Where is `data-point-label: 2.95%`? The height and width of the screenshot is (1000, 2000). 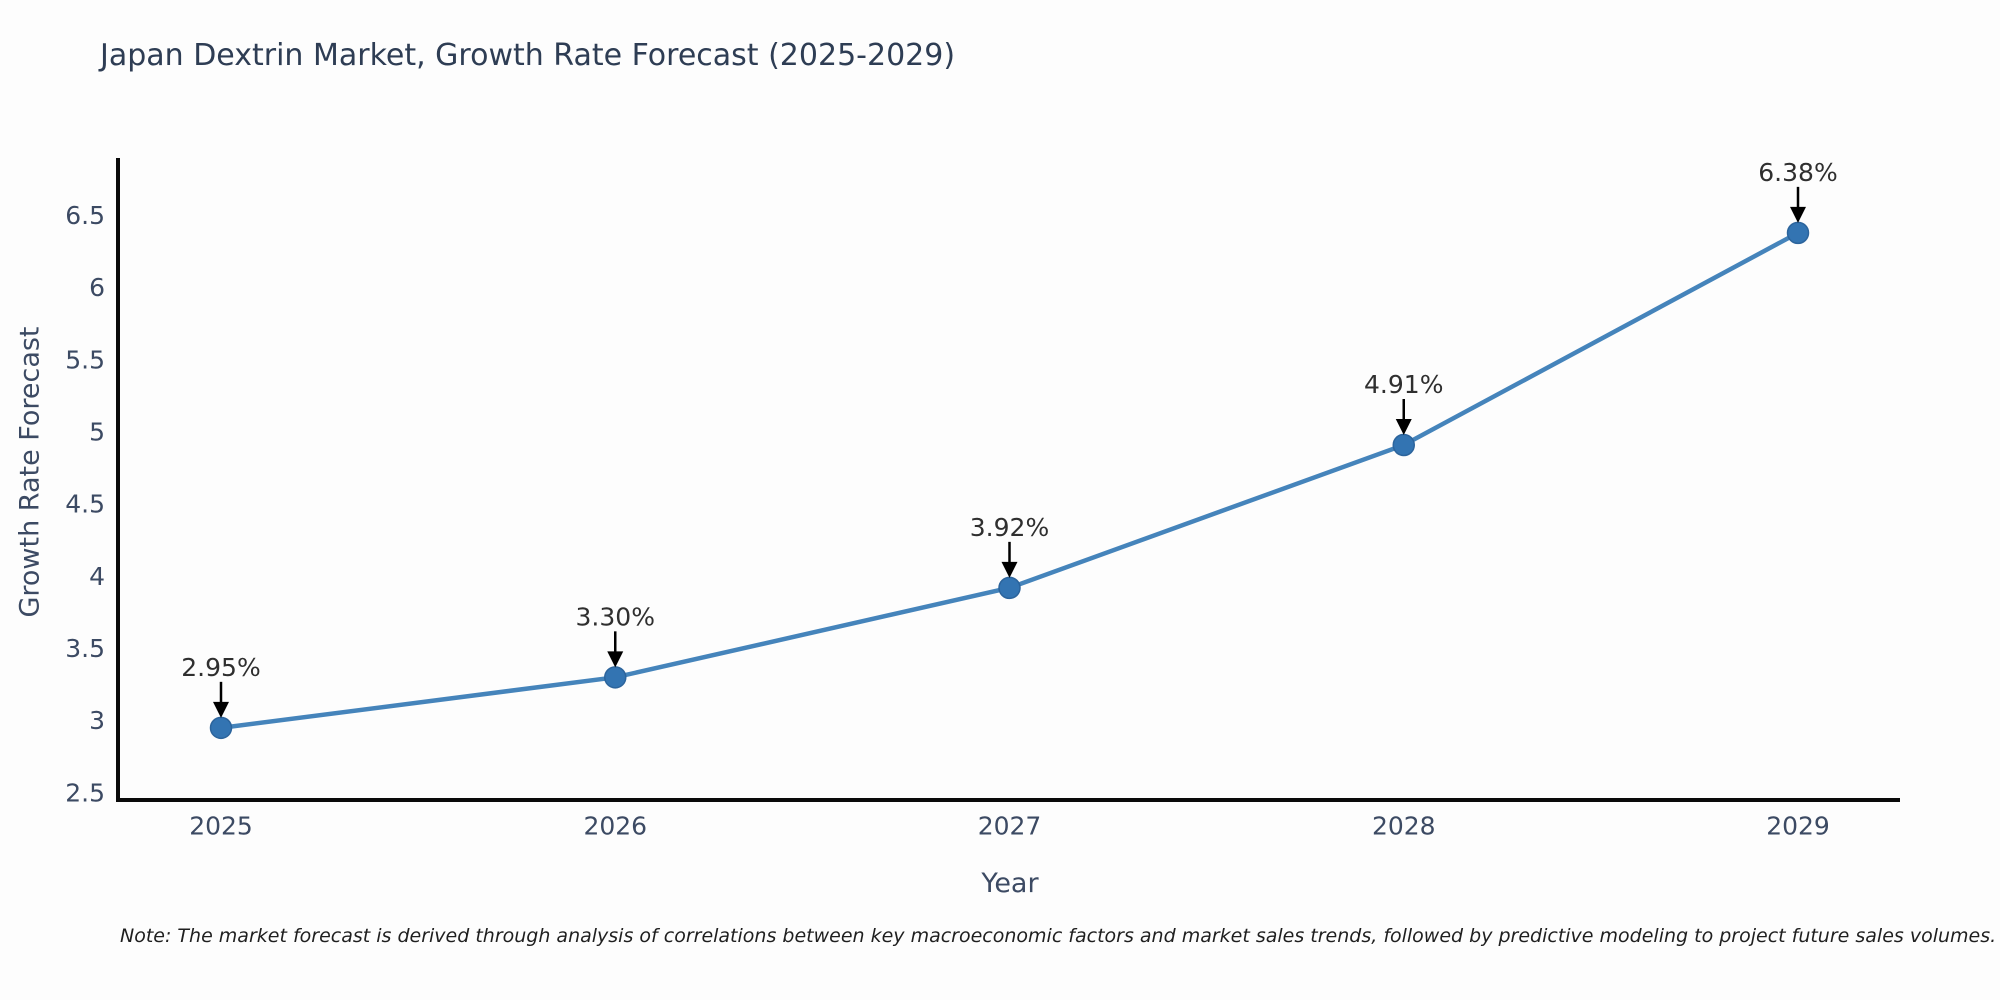 data-point-label: 2.95% is located at coordinates (220, 667).